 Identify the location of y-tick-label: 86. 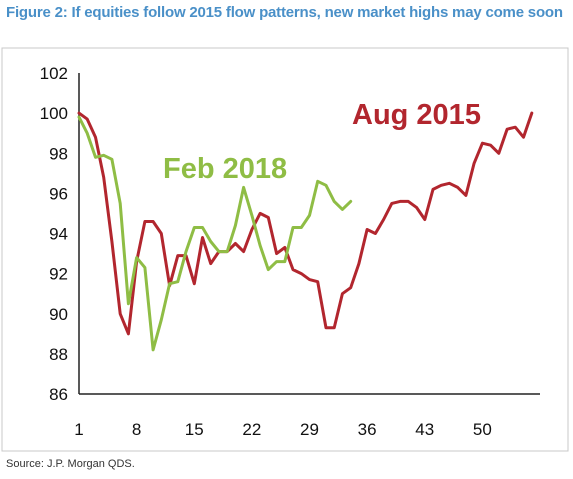
(58, 394).